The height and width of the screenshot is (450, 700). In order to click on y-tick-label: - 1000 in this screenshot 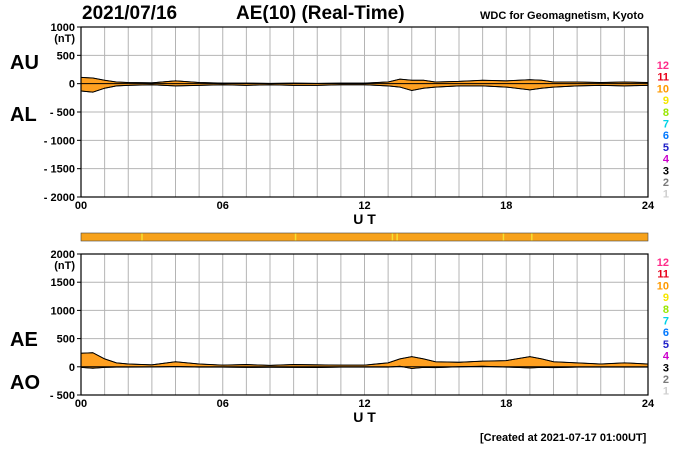, I will do `click(59, 141)`.